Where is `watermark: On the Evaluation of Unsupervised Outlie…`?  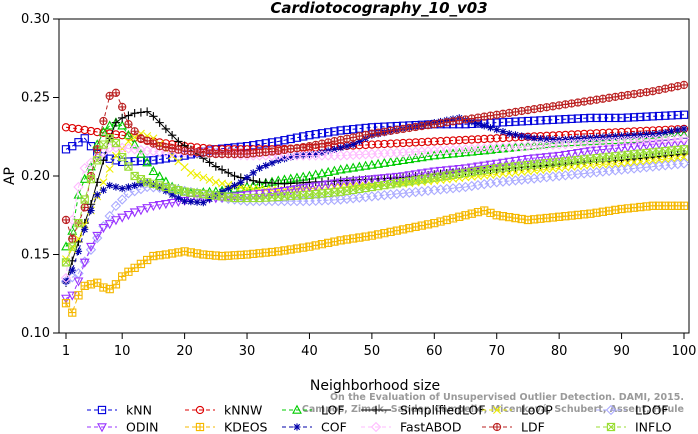 watermark: On the Evaluation of Unsupervised Outlie… is located at coordinates (493, 403).